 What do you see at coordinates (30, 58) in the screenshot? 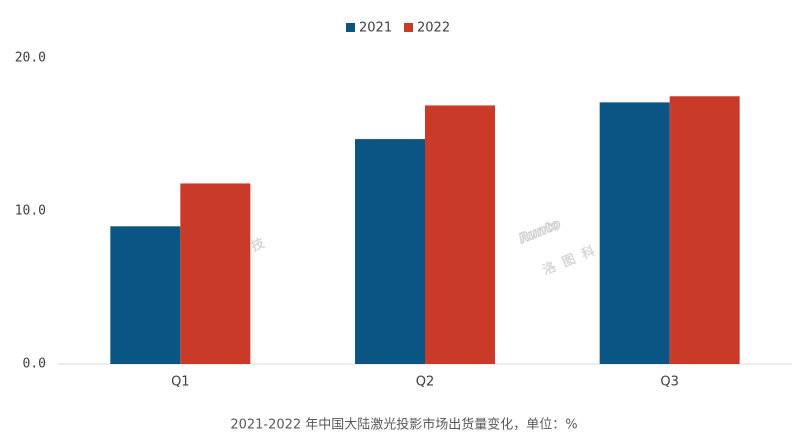
I see `y-tick-label: 20.0` at bounding box center [30, 58].